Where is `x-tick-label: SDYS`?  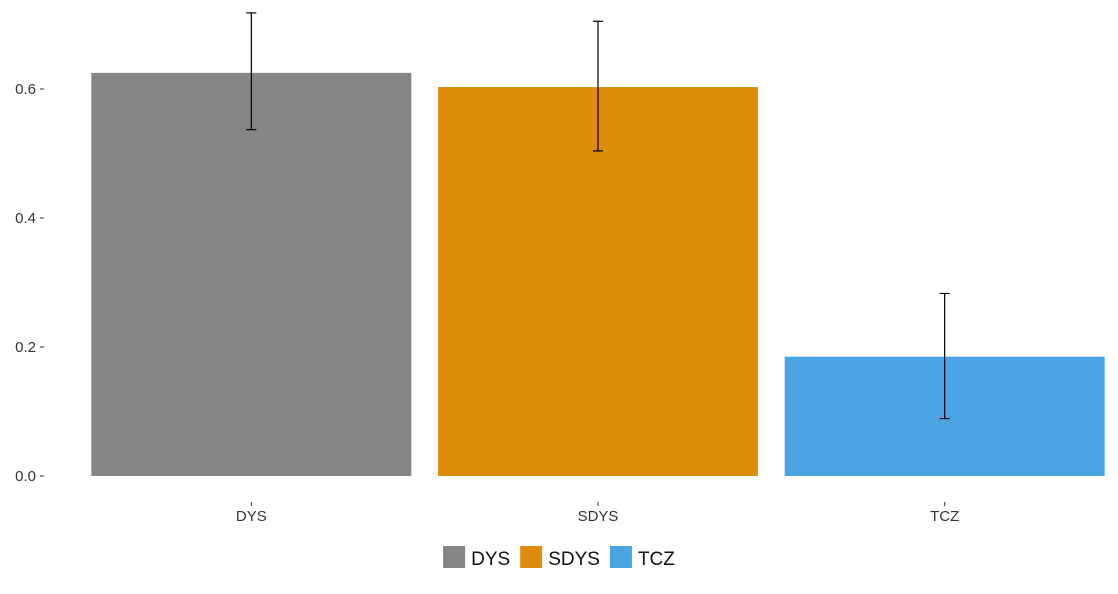 x-tick-label: SDYS is located at coordinates (598, 516).